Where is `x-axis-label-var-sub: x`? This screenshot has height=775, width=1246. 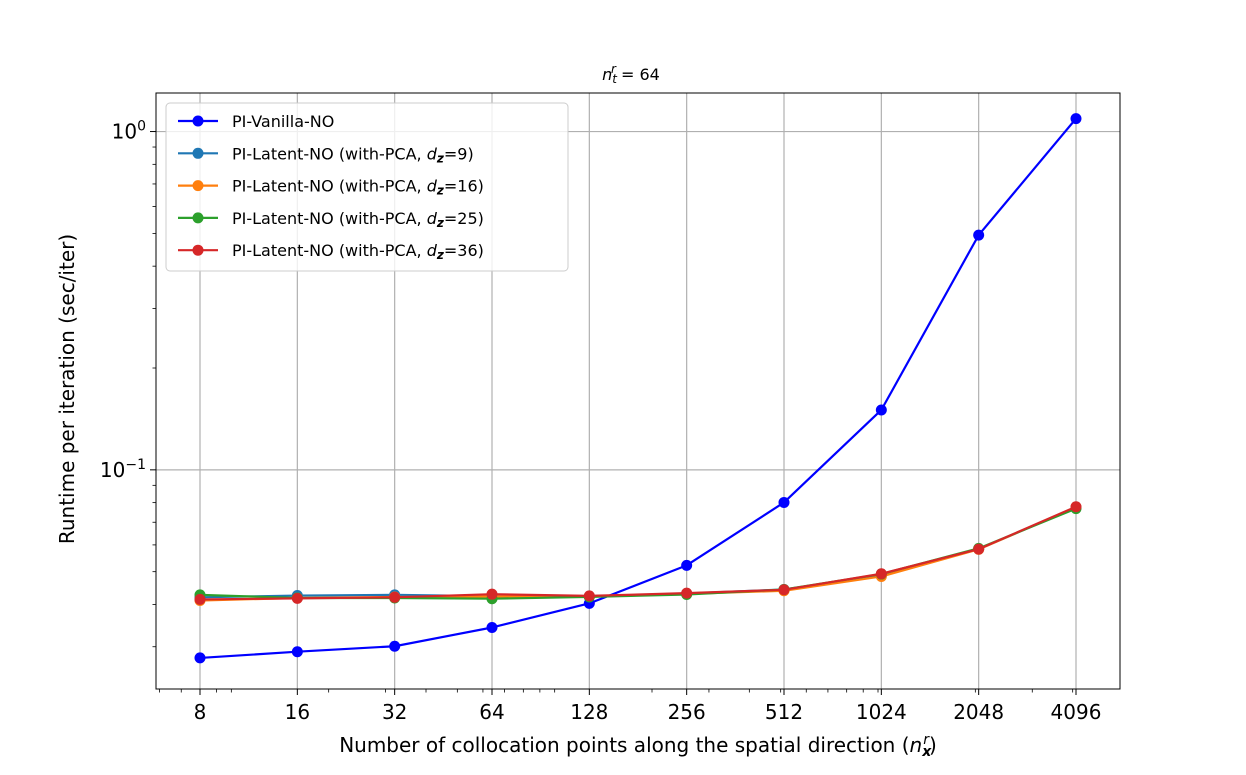 x-axis-label-var-sub: x is located at coordinates (926, 752).